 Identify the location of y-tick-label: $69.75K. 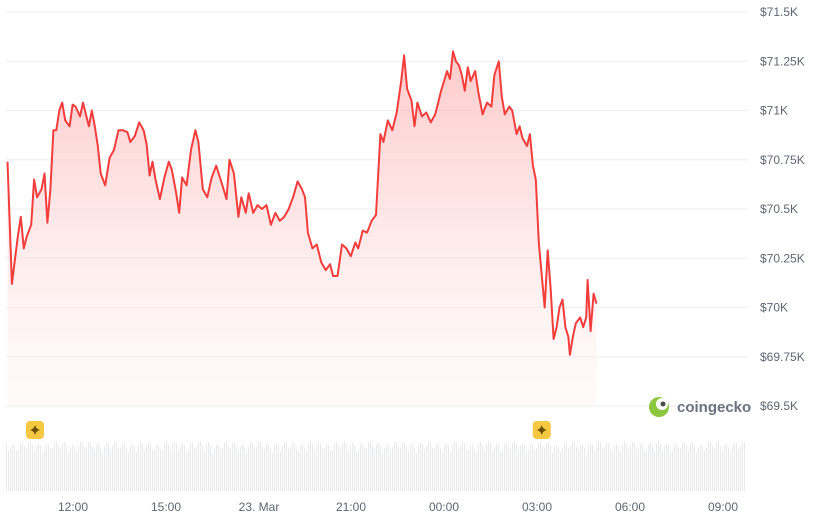
(782, 357).